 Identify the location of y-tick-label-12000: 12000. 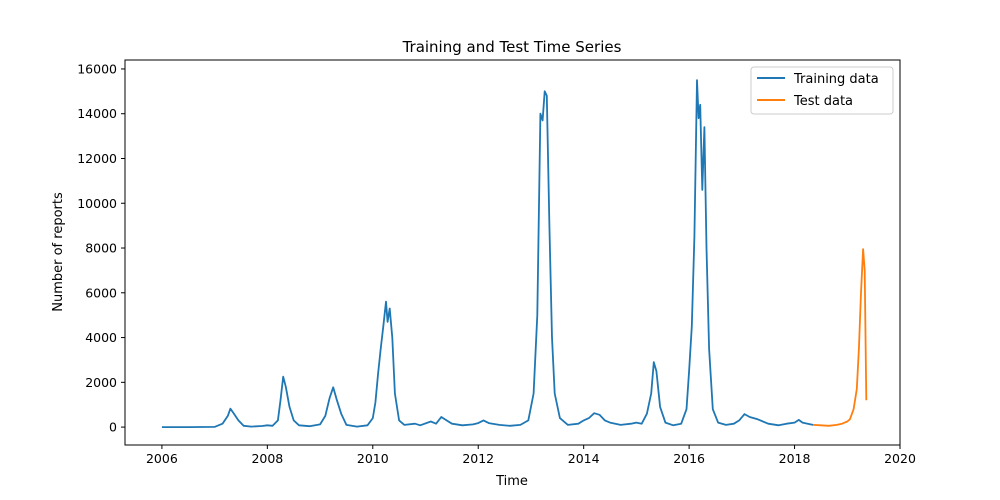
(97, 158).